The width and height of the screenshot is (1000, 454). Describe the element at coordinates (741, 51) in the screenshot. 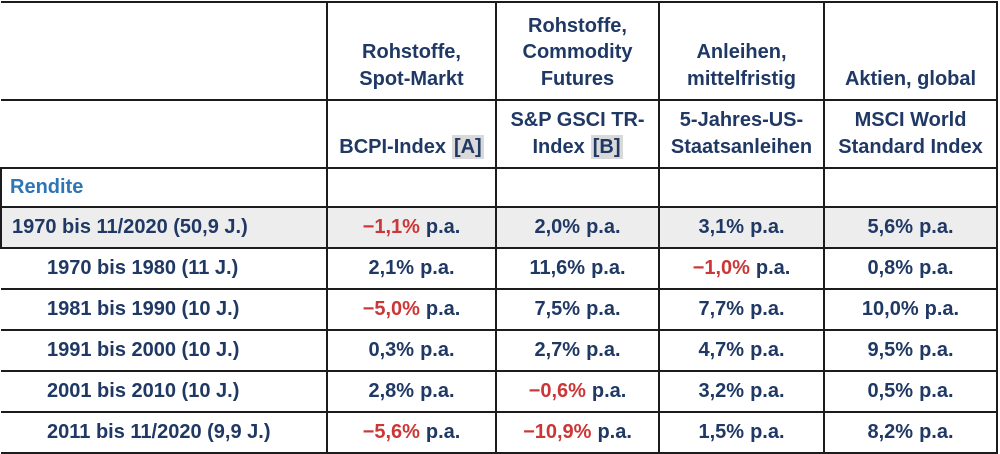

I see `column-group-anleihen: Anleihen, mittelfristig` at that location.